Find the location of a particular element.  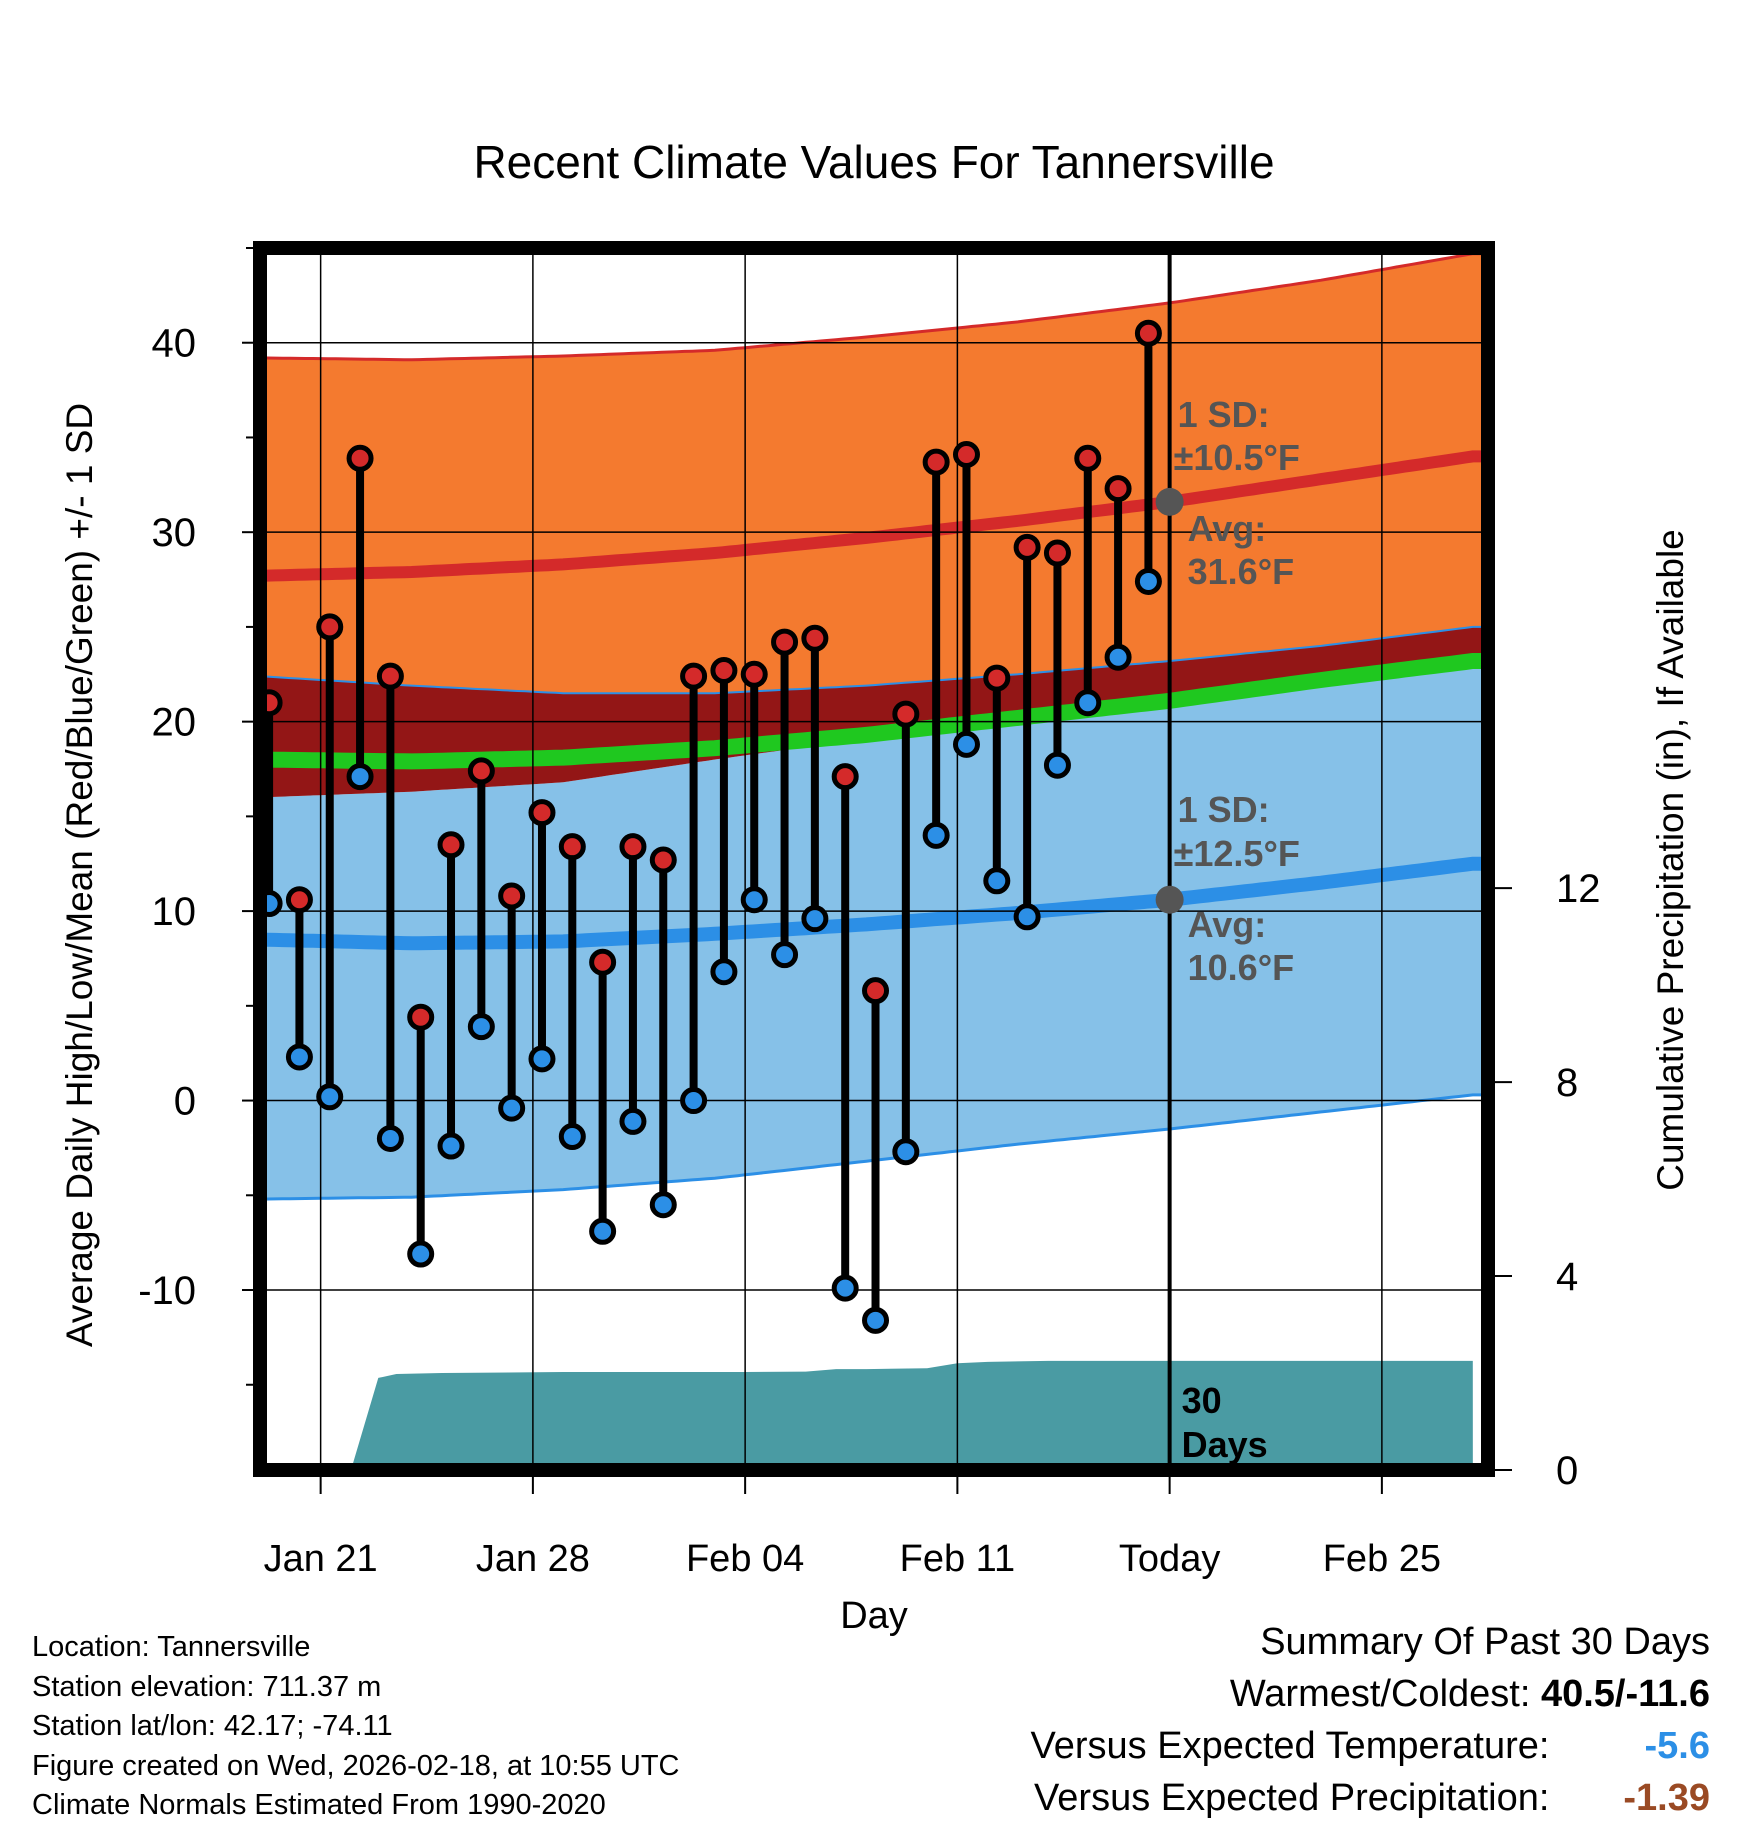

station-location: Location: Tannersville is located at coordinates (171, 1647).